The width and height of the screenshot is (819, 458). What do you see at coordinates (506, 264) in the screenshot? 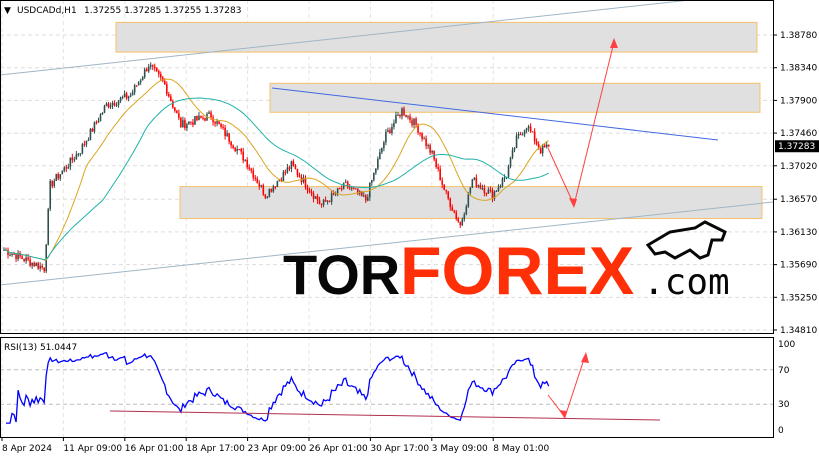
I see `torforex-logo: TOR FOREX .com` at bounding box center [506, 264].